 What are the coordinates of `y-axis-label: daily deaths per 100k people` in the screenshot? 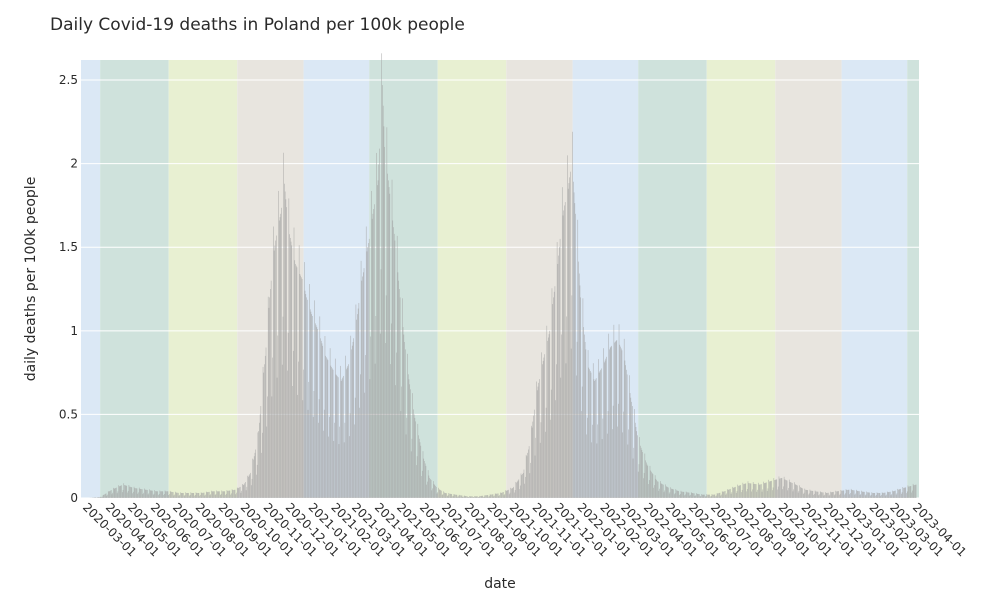 It's located at (31, 279).